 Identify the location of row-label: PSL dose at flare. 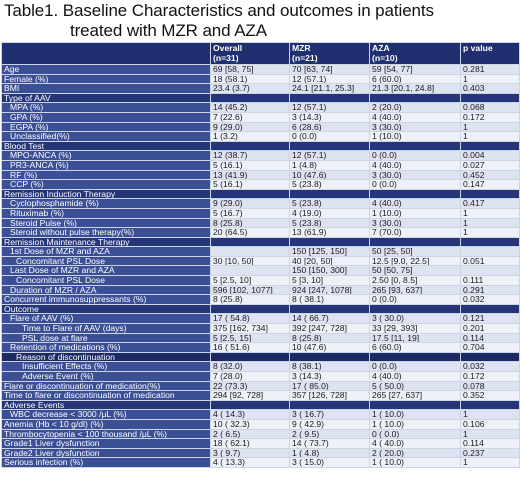
(106, 338).